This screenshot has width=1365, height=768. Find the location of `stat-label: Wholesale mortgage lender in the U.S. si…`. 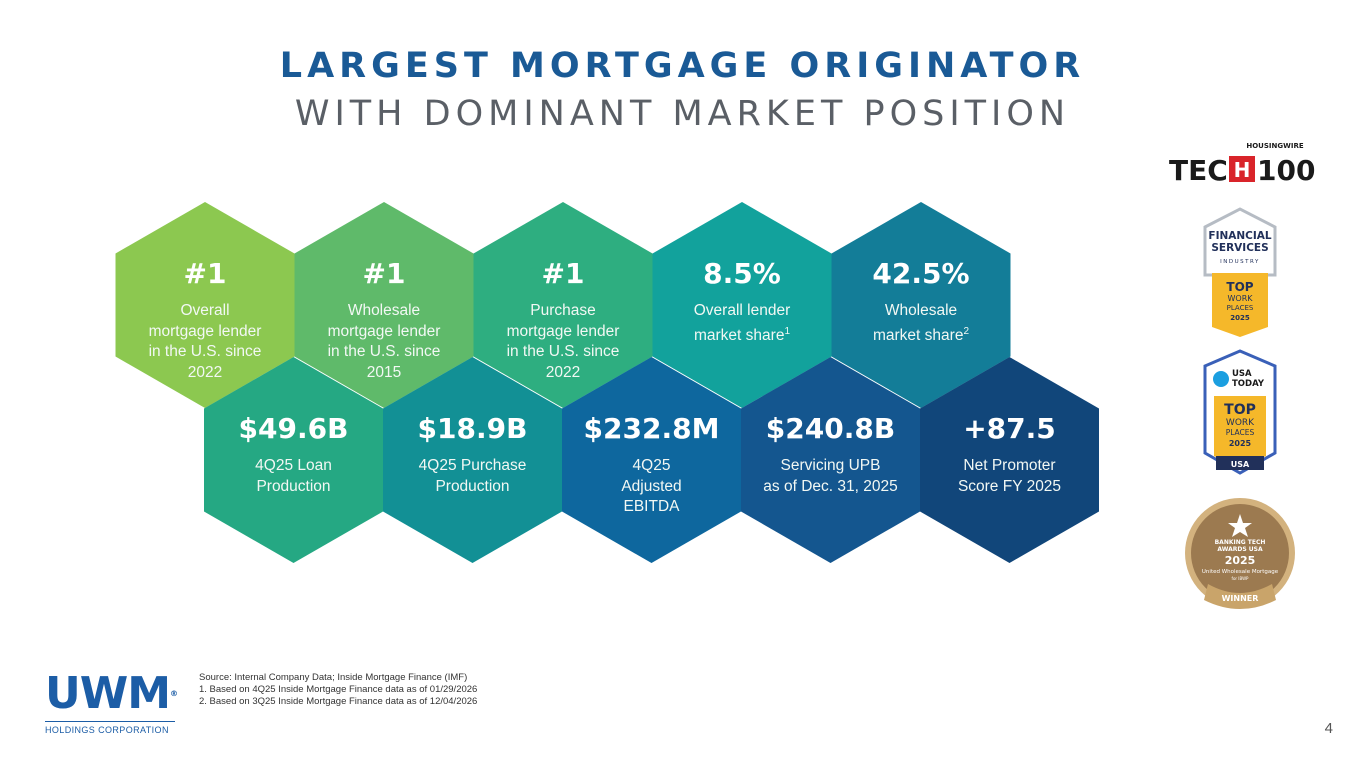

stat-label: Wholesale mortgage lender in the U.S. si… is located at coordinates (384, 342).